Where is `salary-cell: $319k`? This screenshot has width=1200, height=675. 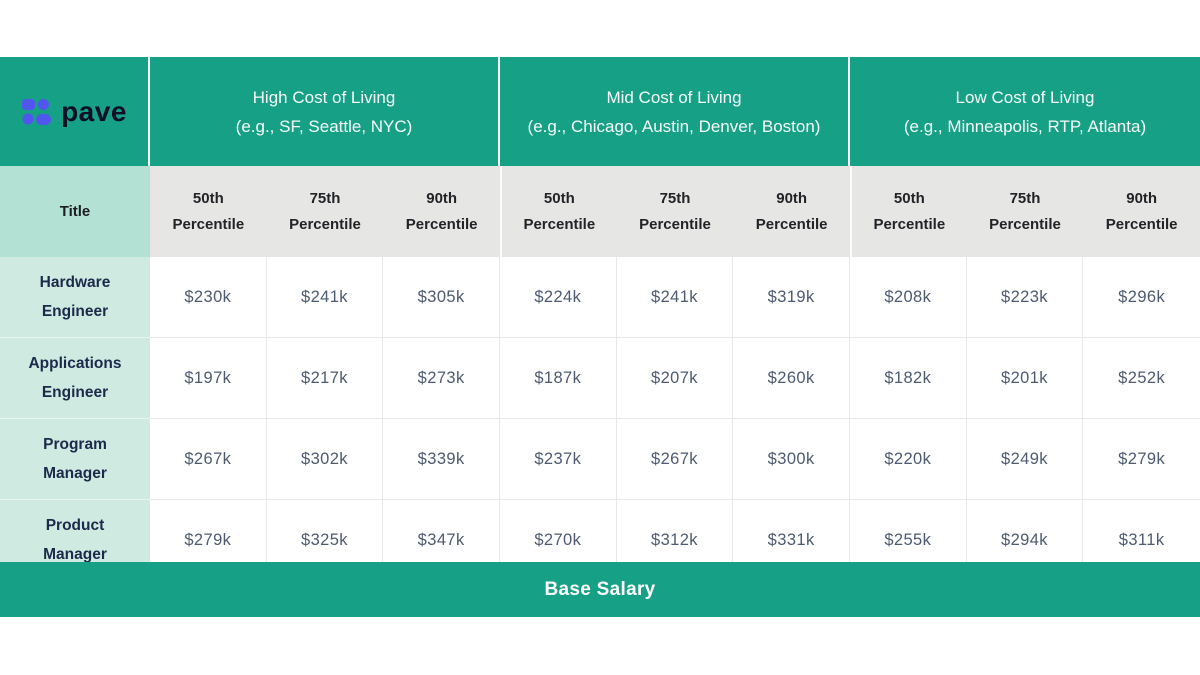 salary-cell: $319k is located at coordinates (791, 297).